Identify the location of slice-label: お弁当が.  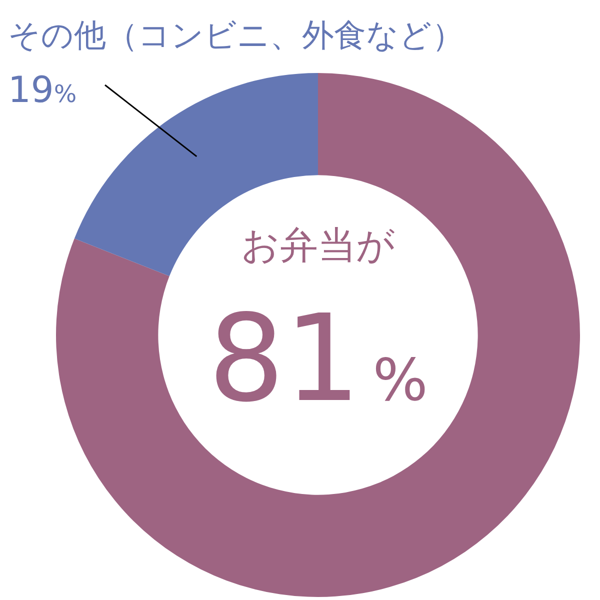
(318, 245).